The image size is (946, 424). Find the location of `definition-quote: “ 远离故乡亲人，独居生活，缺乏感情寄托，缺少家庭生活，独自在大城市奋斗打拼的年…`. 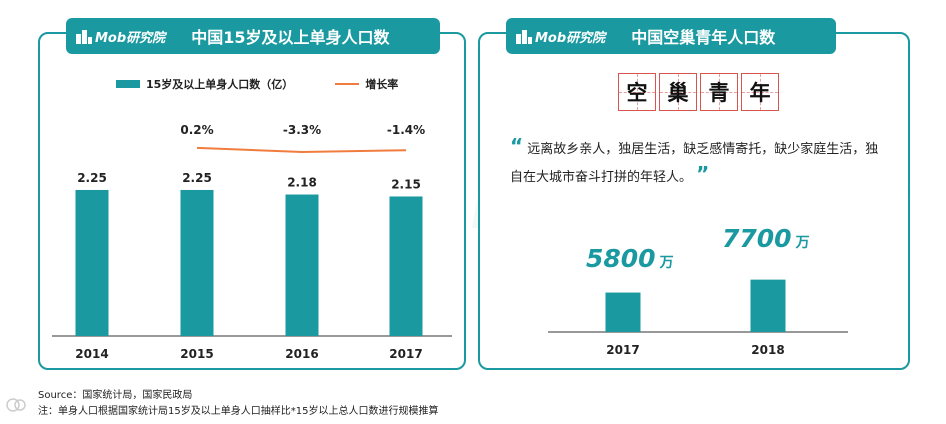

definition-quote: “ 远离故乡亲人，独居生活，缺乏感情寄托，缺少家庭生活，独自在大城市奋斗打拼的年… is located at coordinates (700, 162).